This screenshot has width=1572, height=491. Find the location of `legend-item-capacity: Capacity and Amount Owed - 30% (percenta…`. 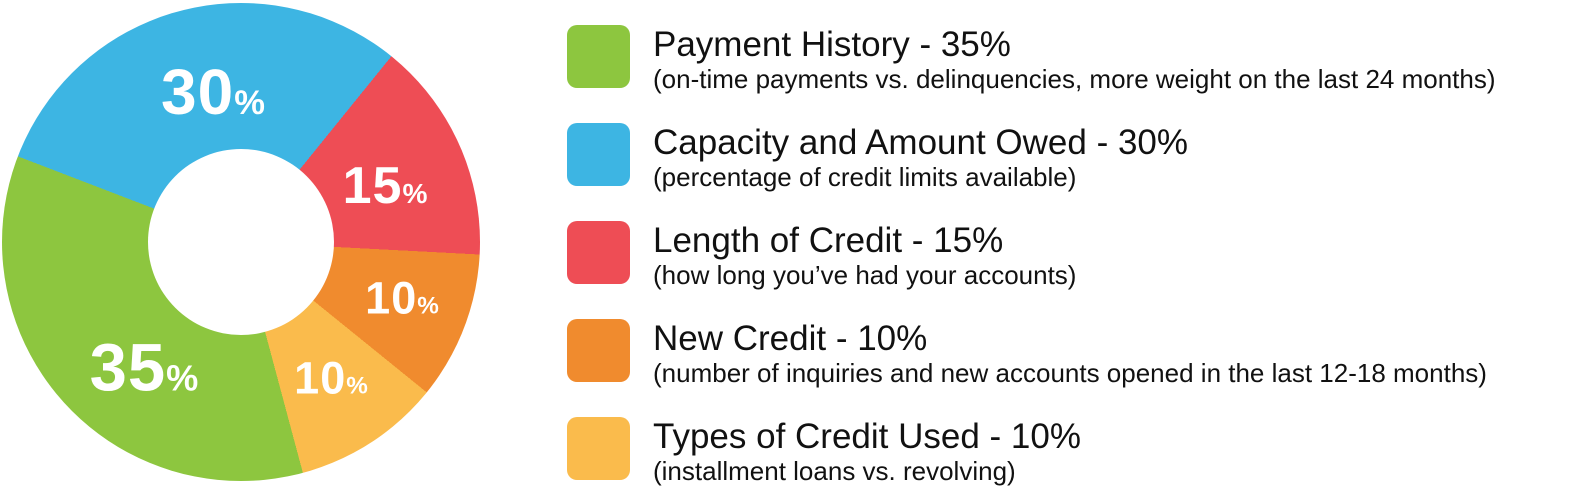

legend-item-capacity: Capacity and Amount Owed - 30% (percenta… is located at coordinates (1031, 157).